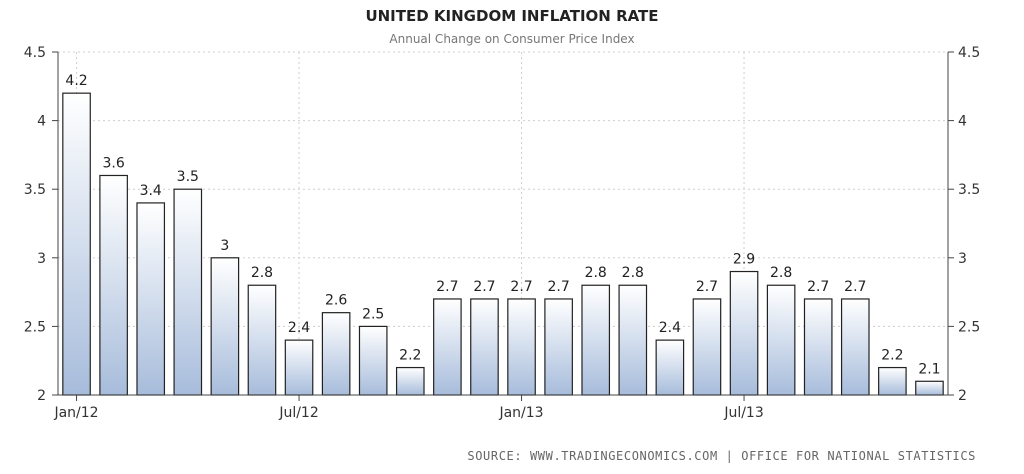 The image size is (1024, 474). Describe the element at coordinates (35, 53) in the screenshot. I see `y-tick-label-left-5: 4.5` at that location.